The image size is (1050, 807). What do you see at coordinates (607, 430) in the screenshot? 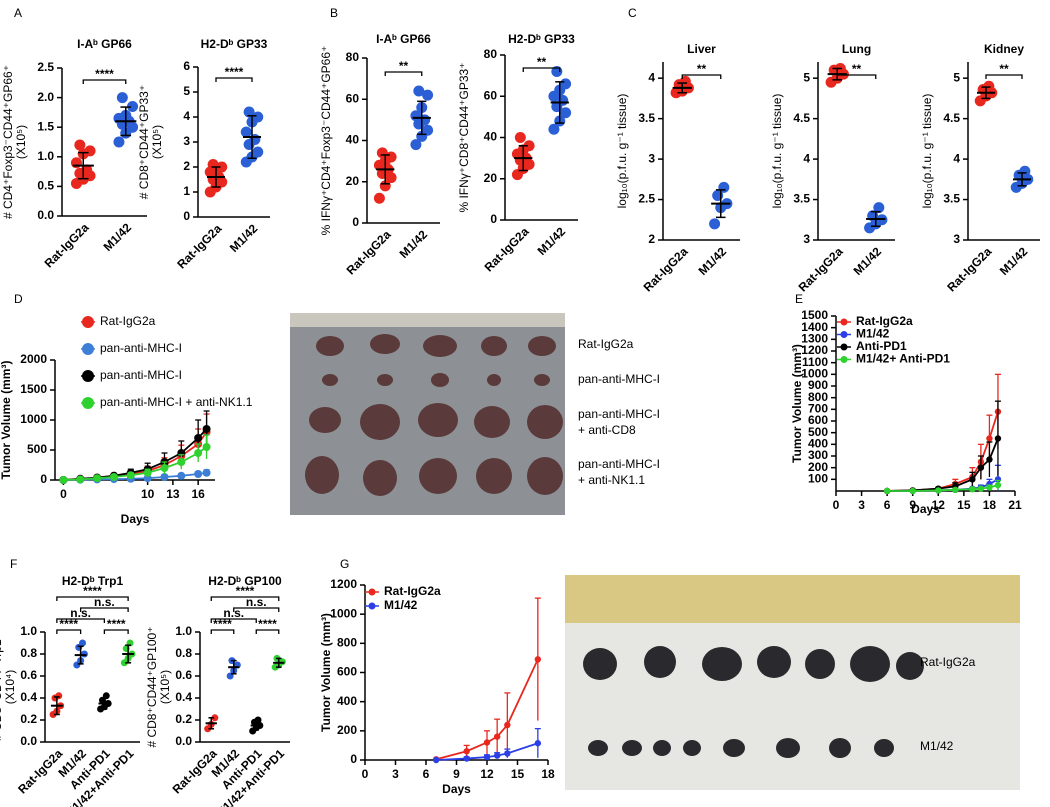
I see `photo-label: + anti-CD8` at bounding box center [607, 430].